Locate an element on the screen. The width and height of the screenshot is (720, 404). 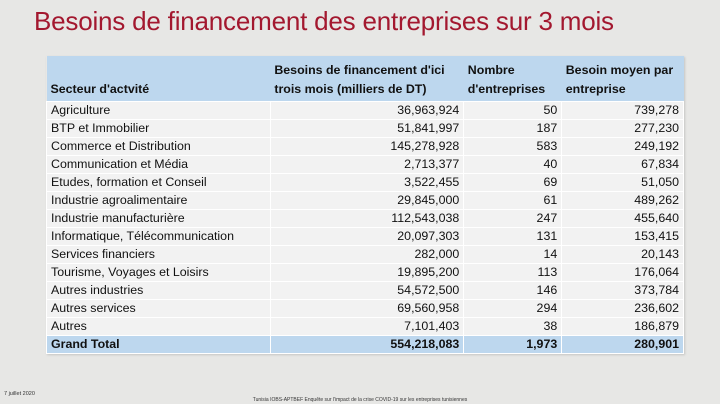
financing-cell: 19,895,200 is located at coordinates (367, 272).